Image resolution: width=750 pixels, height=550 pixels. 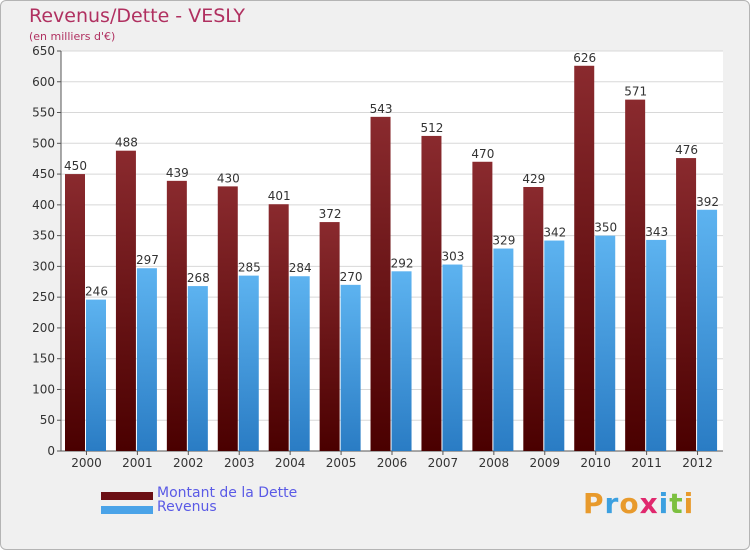 What do you see at coordinates (188, 463) in the screenshot?
I see `x-tick-label: 2002` at bounding box center [188, 463].